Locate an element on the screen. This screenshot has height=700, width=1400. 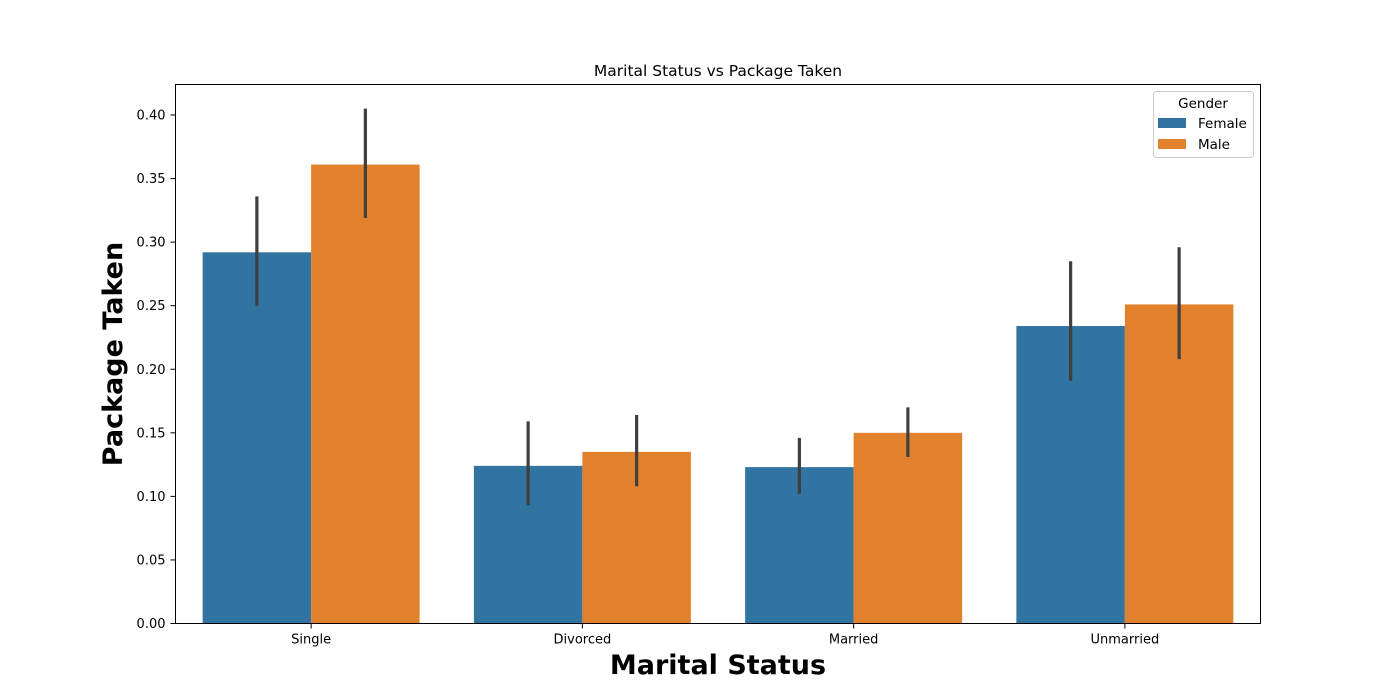
y-tick-label: 0.05 is located at coordinates (151, 560).